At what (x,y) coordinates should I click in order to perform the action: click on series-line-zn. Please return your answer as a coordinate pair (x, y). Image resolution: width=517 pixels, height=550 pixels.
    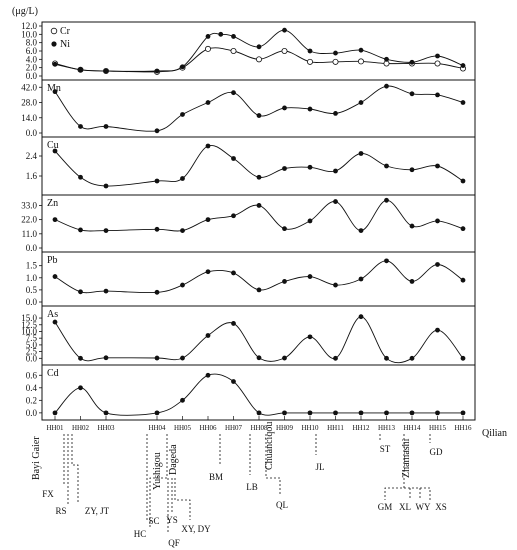
    Looking at the image, I should click on (259, 215).